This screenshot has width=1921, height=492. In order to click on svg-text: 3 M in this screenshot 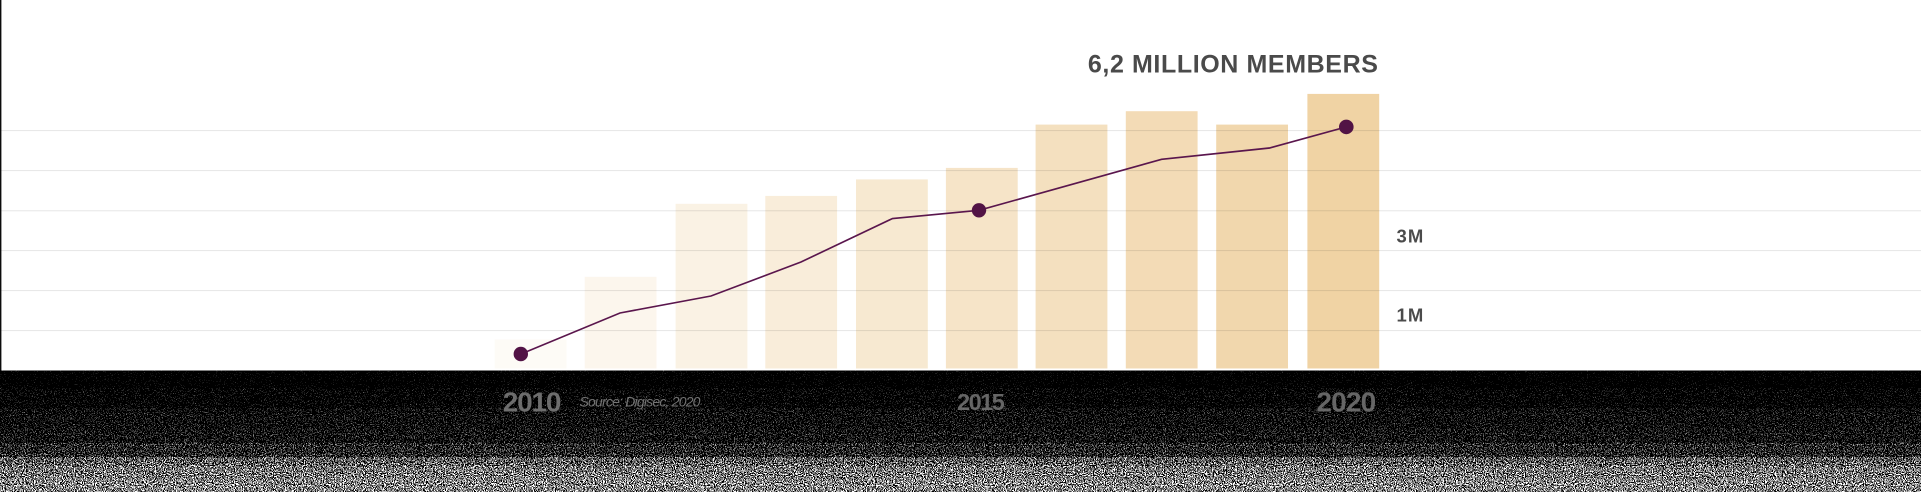, I will do `click(1410, 236)`.